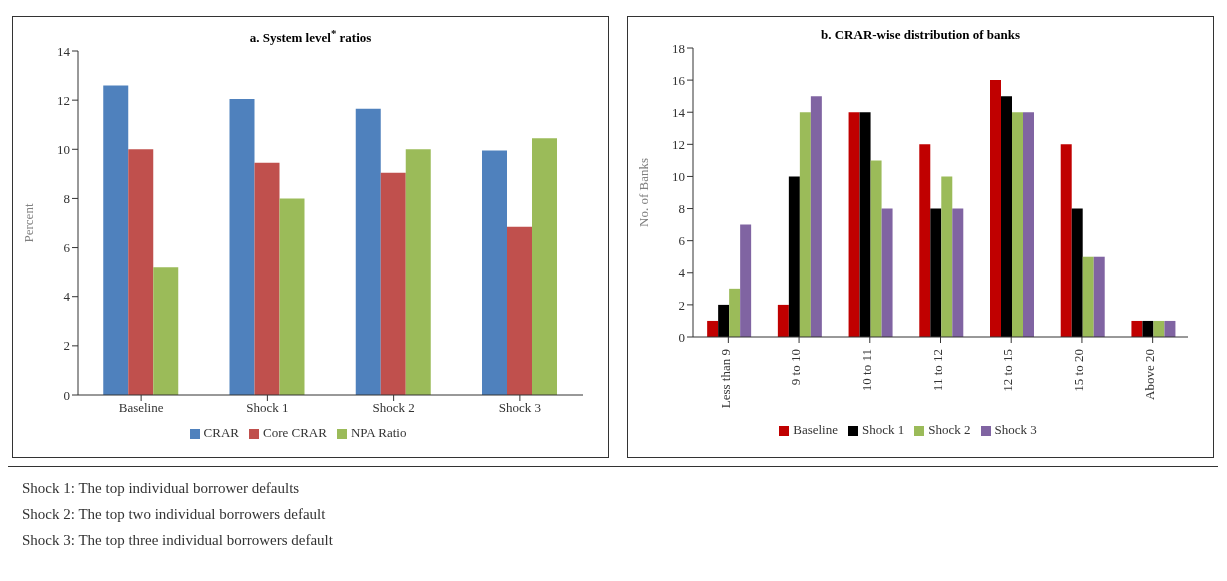  I want to click on x-tick-label: Baseline, so click(141, 408).